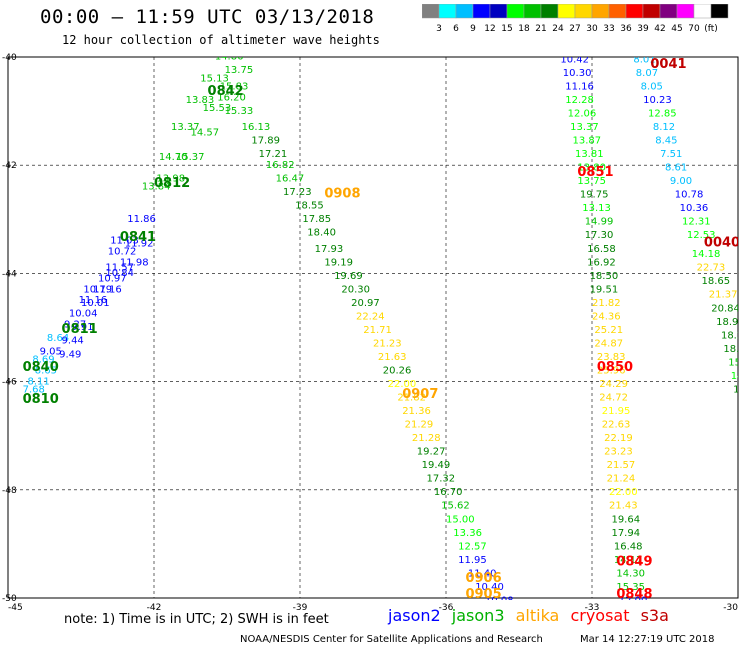 This screenshot has height=650, width=740. I want to click on wave-height-value: 8.69, so click(43, 360).